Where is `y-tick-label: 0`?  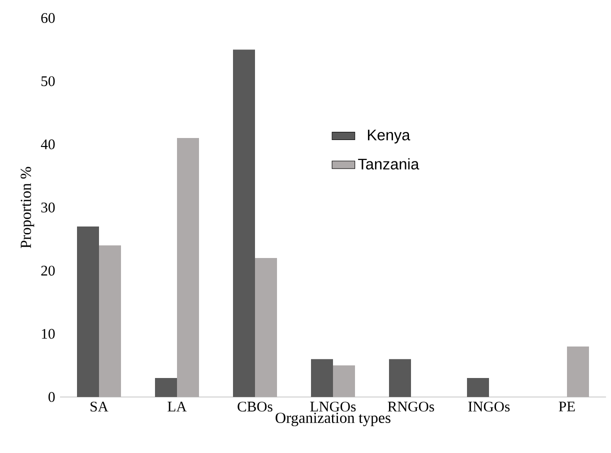 y-tick-label: 0 is located at coordinates (51, 397).